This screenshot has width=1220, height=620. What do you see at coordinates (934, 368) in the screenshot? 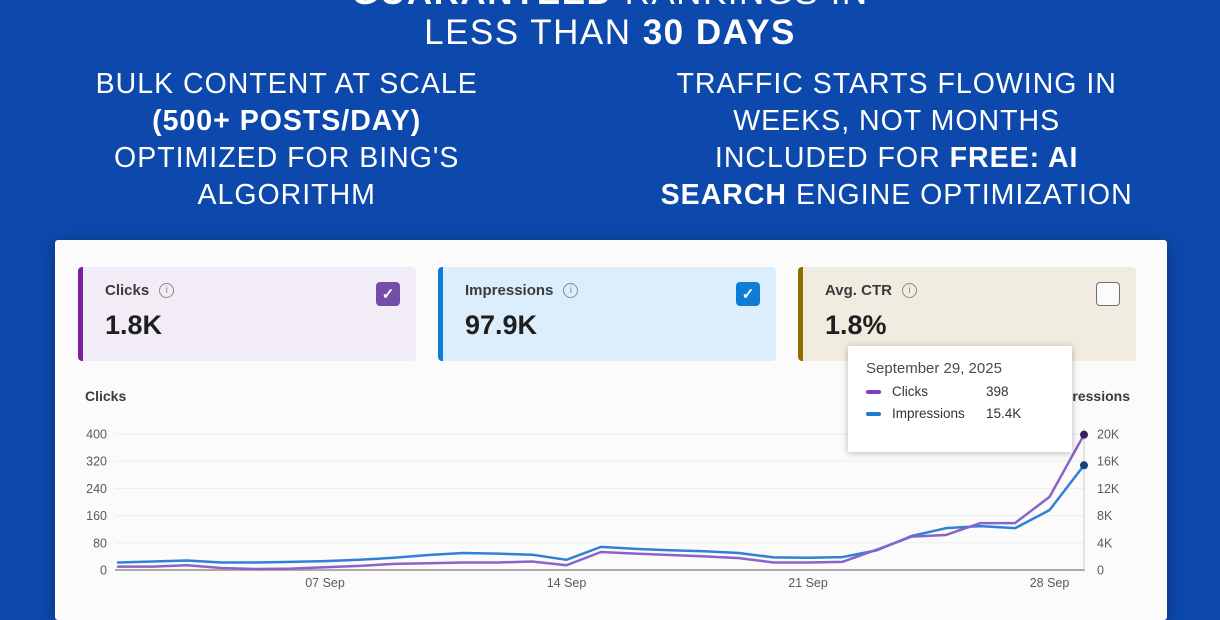
I see `tooltip-date: September 29, 2025` at bounding box center [934, 368].